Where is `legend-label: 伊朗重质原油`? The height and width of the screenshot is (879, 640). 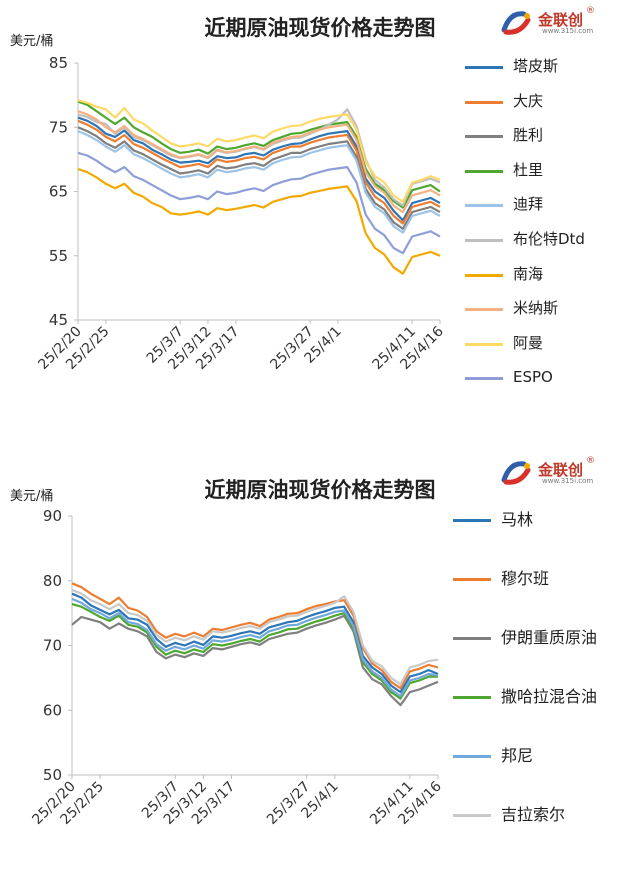 legend-label: 伊朗重质原油 is located at coordinates (549, 637).